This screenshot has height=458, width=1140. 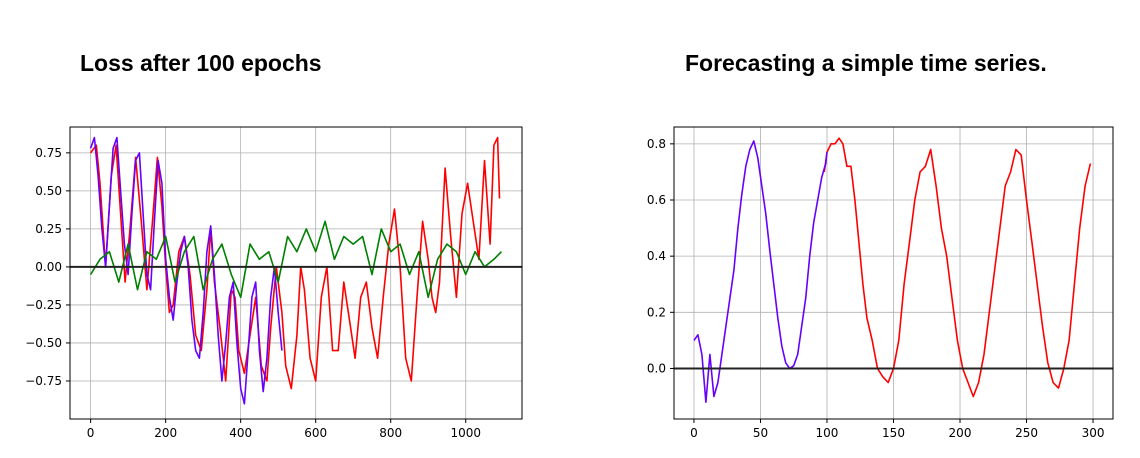 I want to click on chart-title-loss: Loss after 100 epochs, so click(x=201, y=63).